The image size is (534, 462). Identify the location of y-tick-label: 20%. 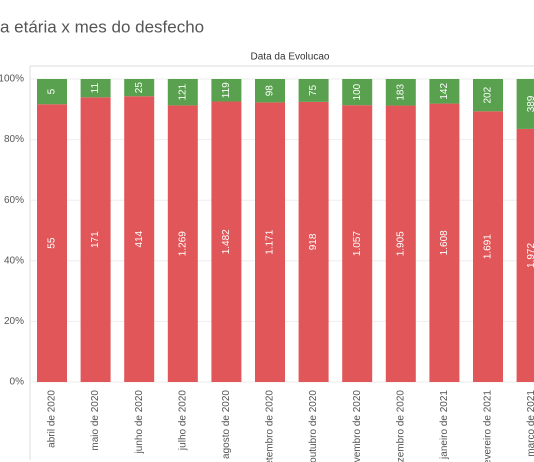
(14, 321).